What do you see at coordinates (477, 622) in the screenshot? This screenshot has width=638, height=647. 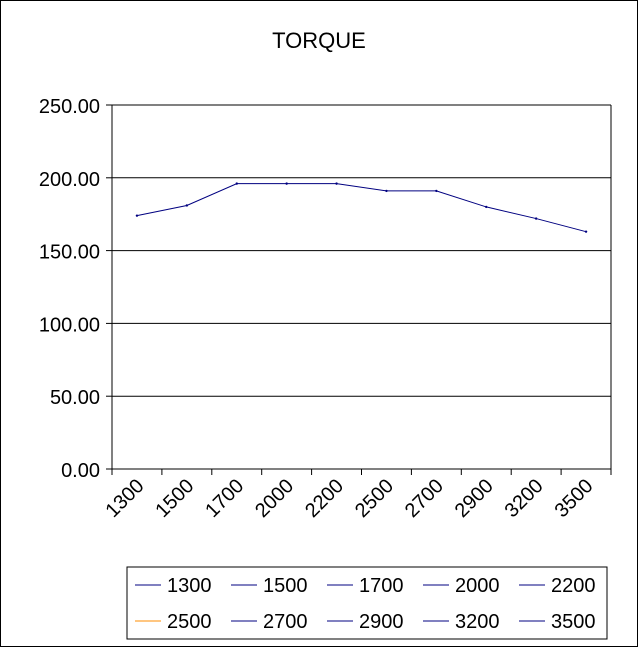 I see `legend-label: 3200` at bounding box center [477, 622].